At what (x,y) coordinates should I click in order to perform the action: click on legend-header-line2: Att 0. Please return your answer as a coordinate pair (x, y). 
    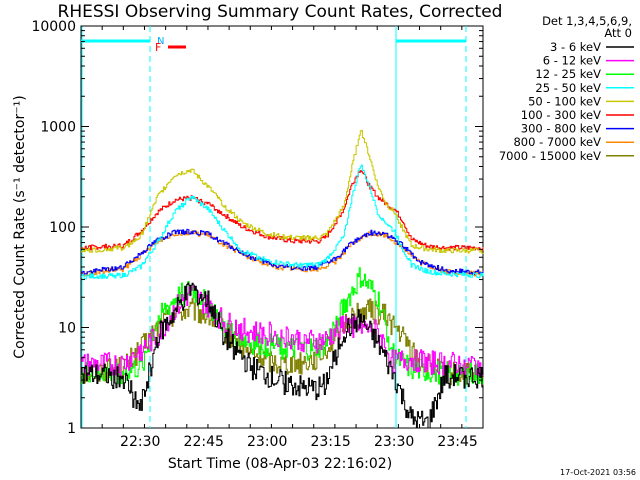
    Looking at the image, I should click on (618, 33).